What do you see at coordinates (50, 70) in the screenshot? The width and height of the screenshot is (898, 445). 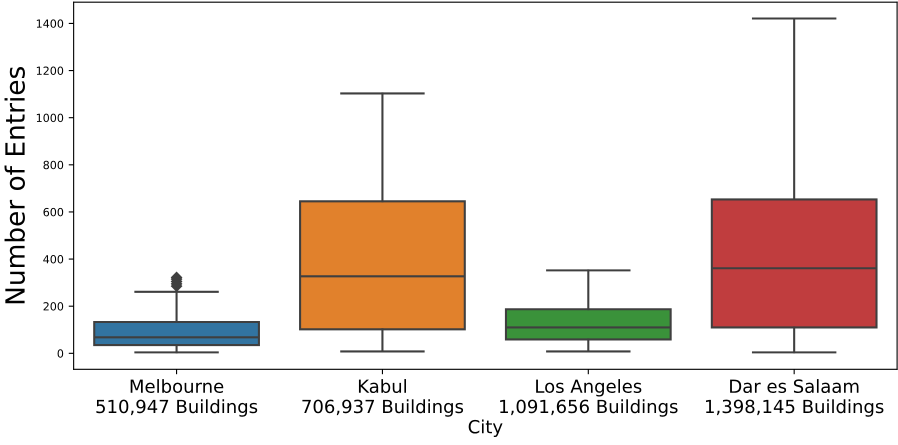 I see `y-tick-label: 1200` at bounding box center [50, 70].